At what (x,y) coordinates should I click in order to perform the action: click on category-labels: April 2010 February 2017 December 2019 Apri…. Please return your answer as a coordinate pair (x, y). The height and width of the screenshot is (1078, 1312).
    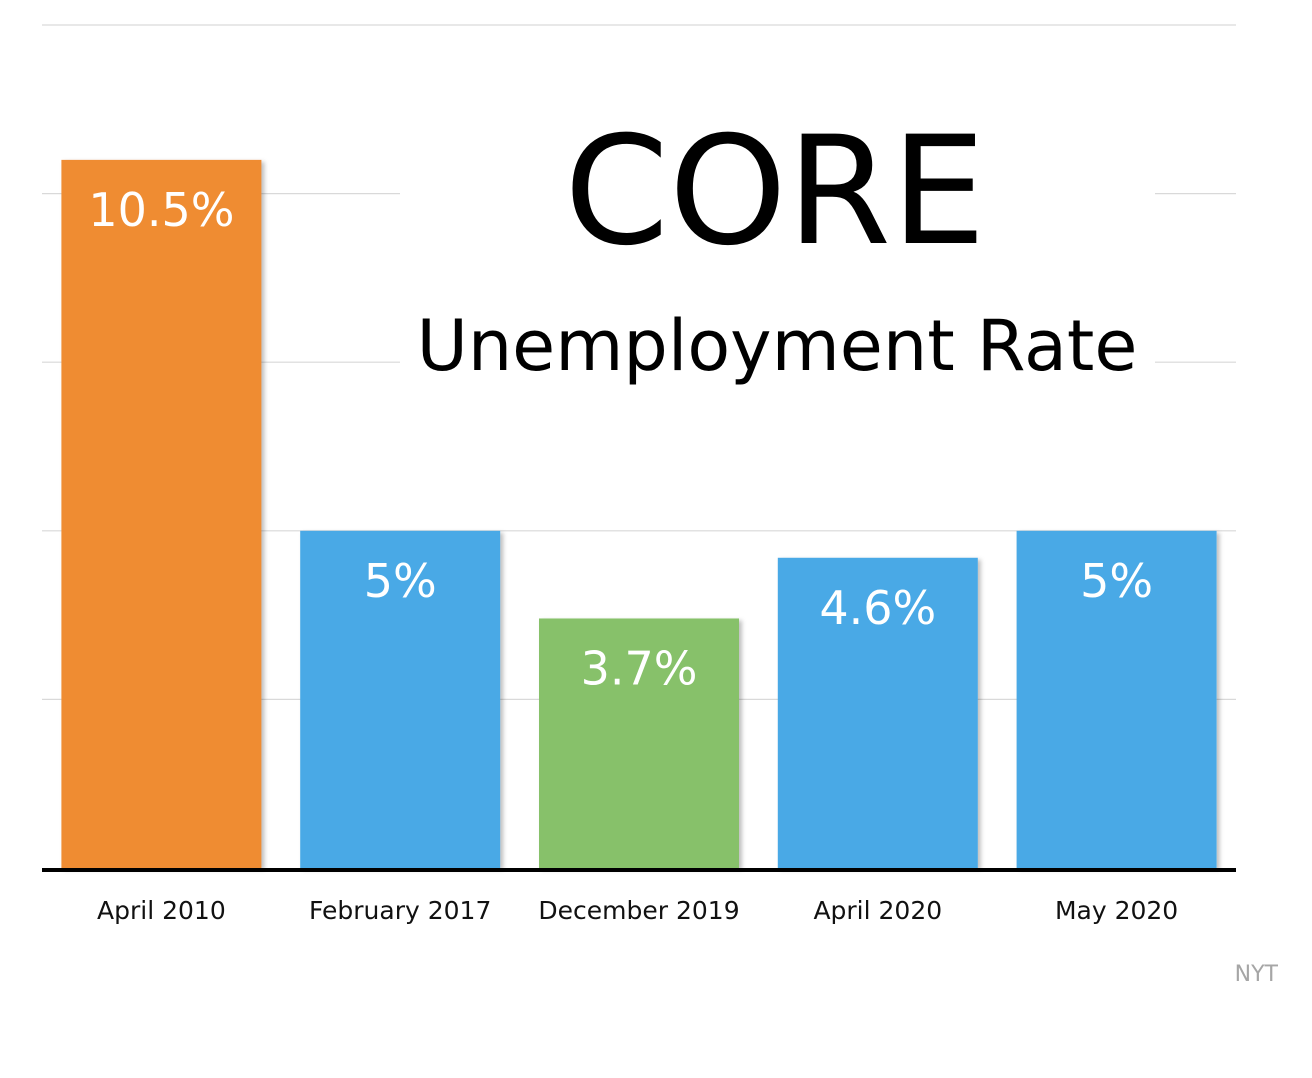
    Looking at the image, I should click on (637, 910).